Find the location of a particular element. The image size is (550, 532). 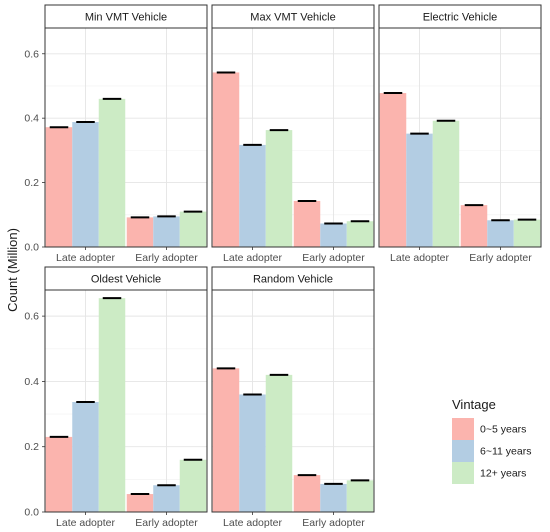

legend-title: Vintage is located at coordinates (474, 404).